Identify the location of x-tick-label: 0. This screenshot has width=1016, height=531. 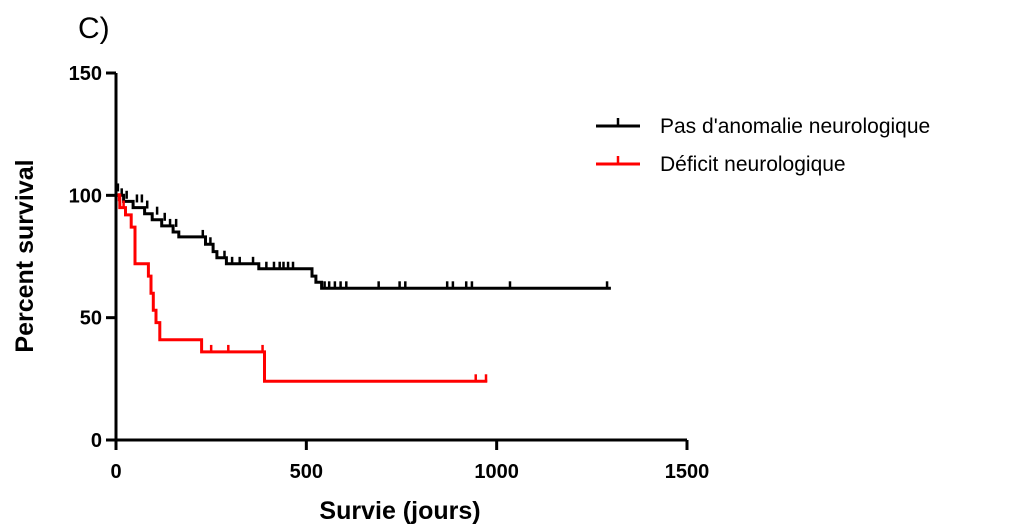
(115, 472).